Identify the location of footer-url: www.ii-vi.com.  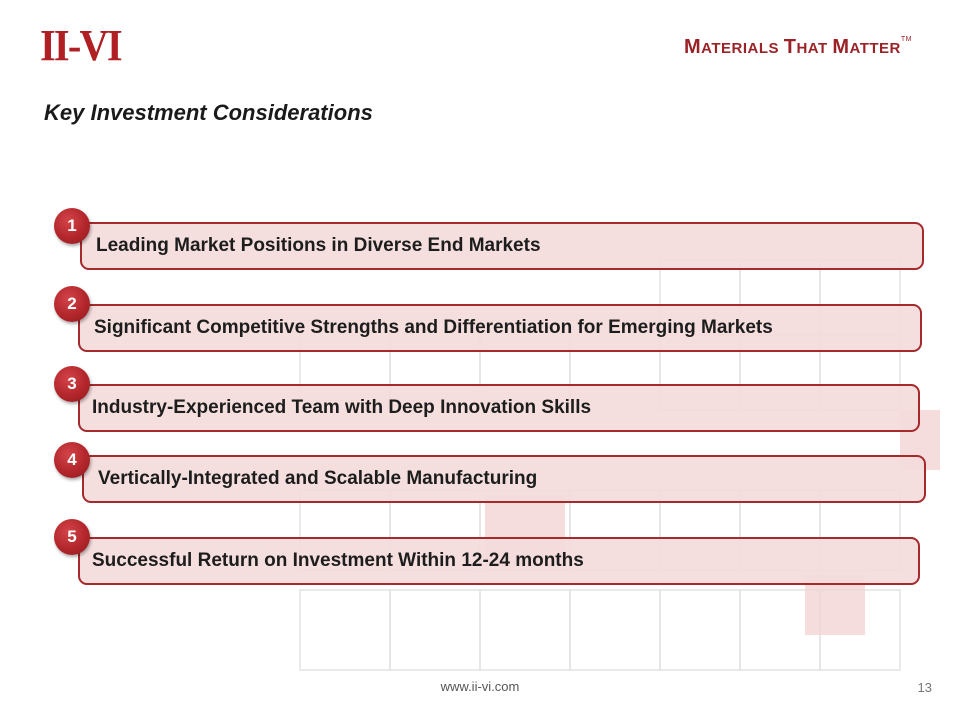
(480, 686).